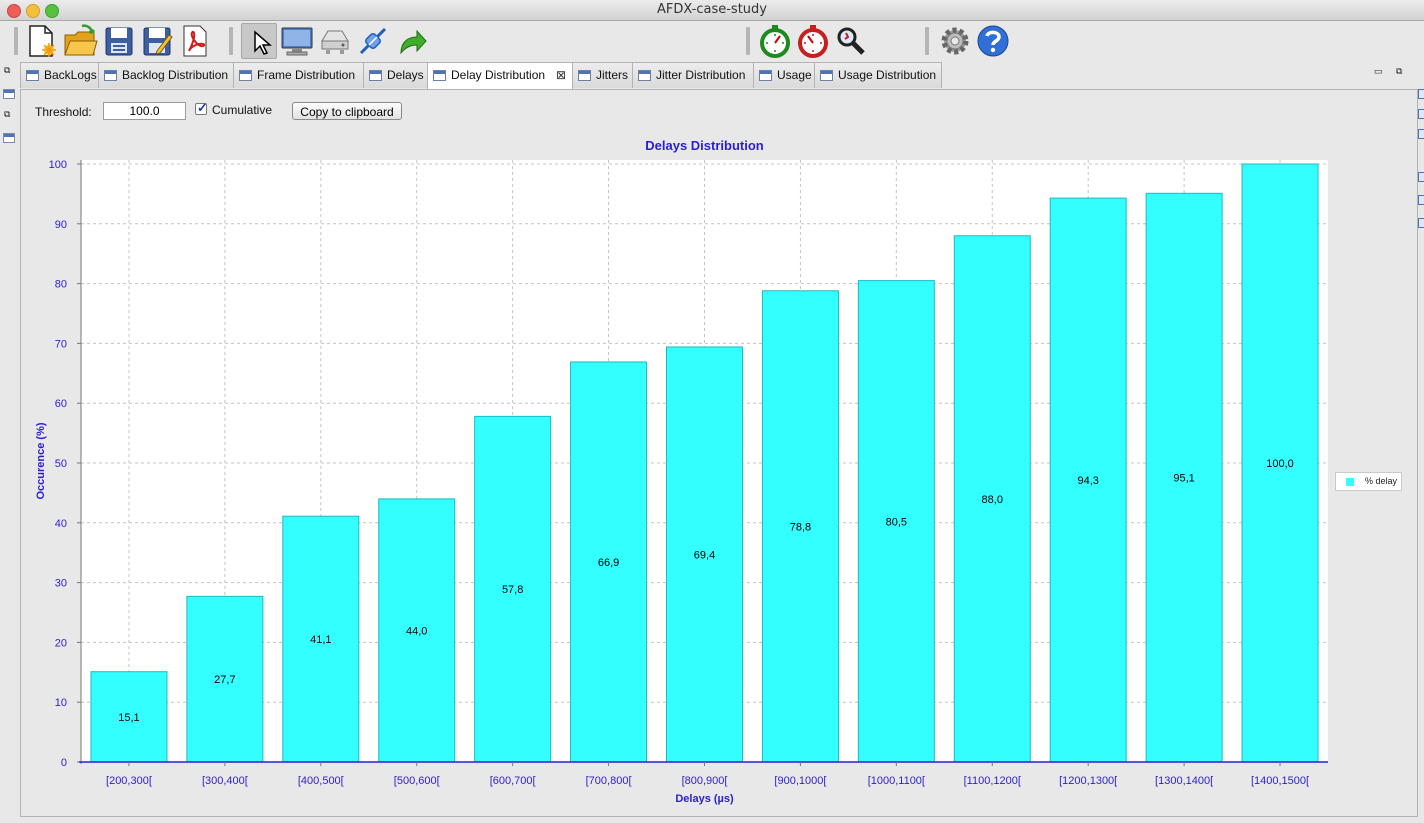 The height and width of the screenshot is (823, 1424). What do you see at coordinates (705, 781) in the screenshot?
I see `x-tick-label: [800,900[` at bounding box center [705, 781].